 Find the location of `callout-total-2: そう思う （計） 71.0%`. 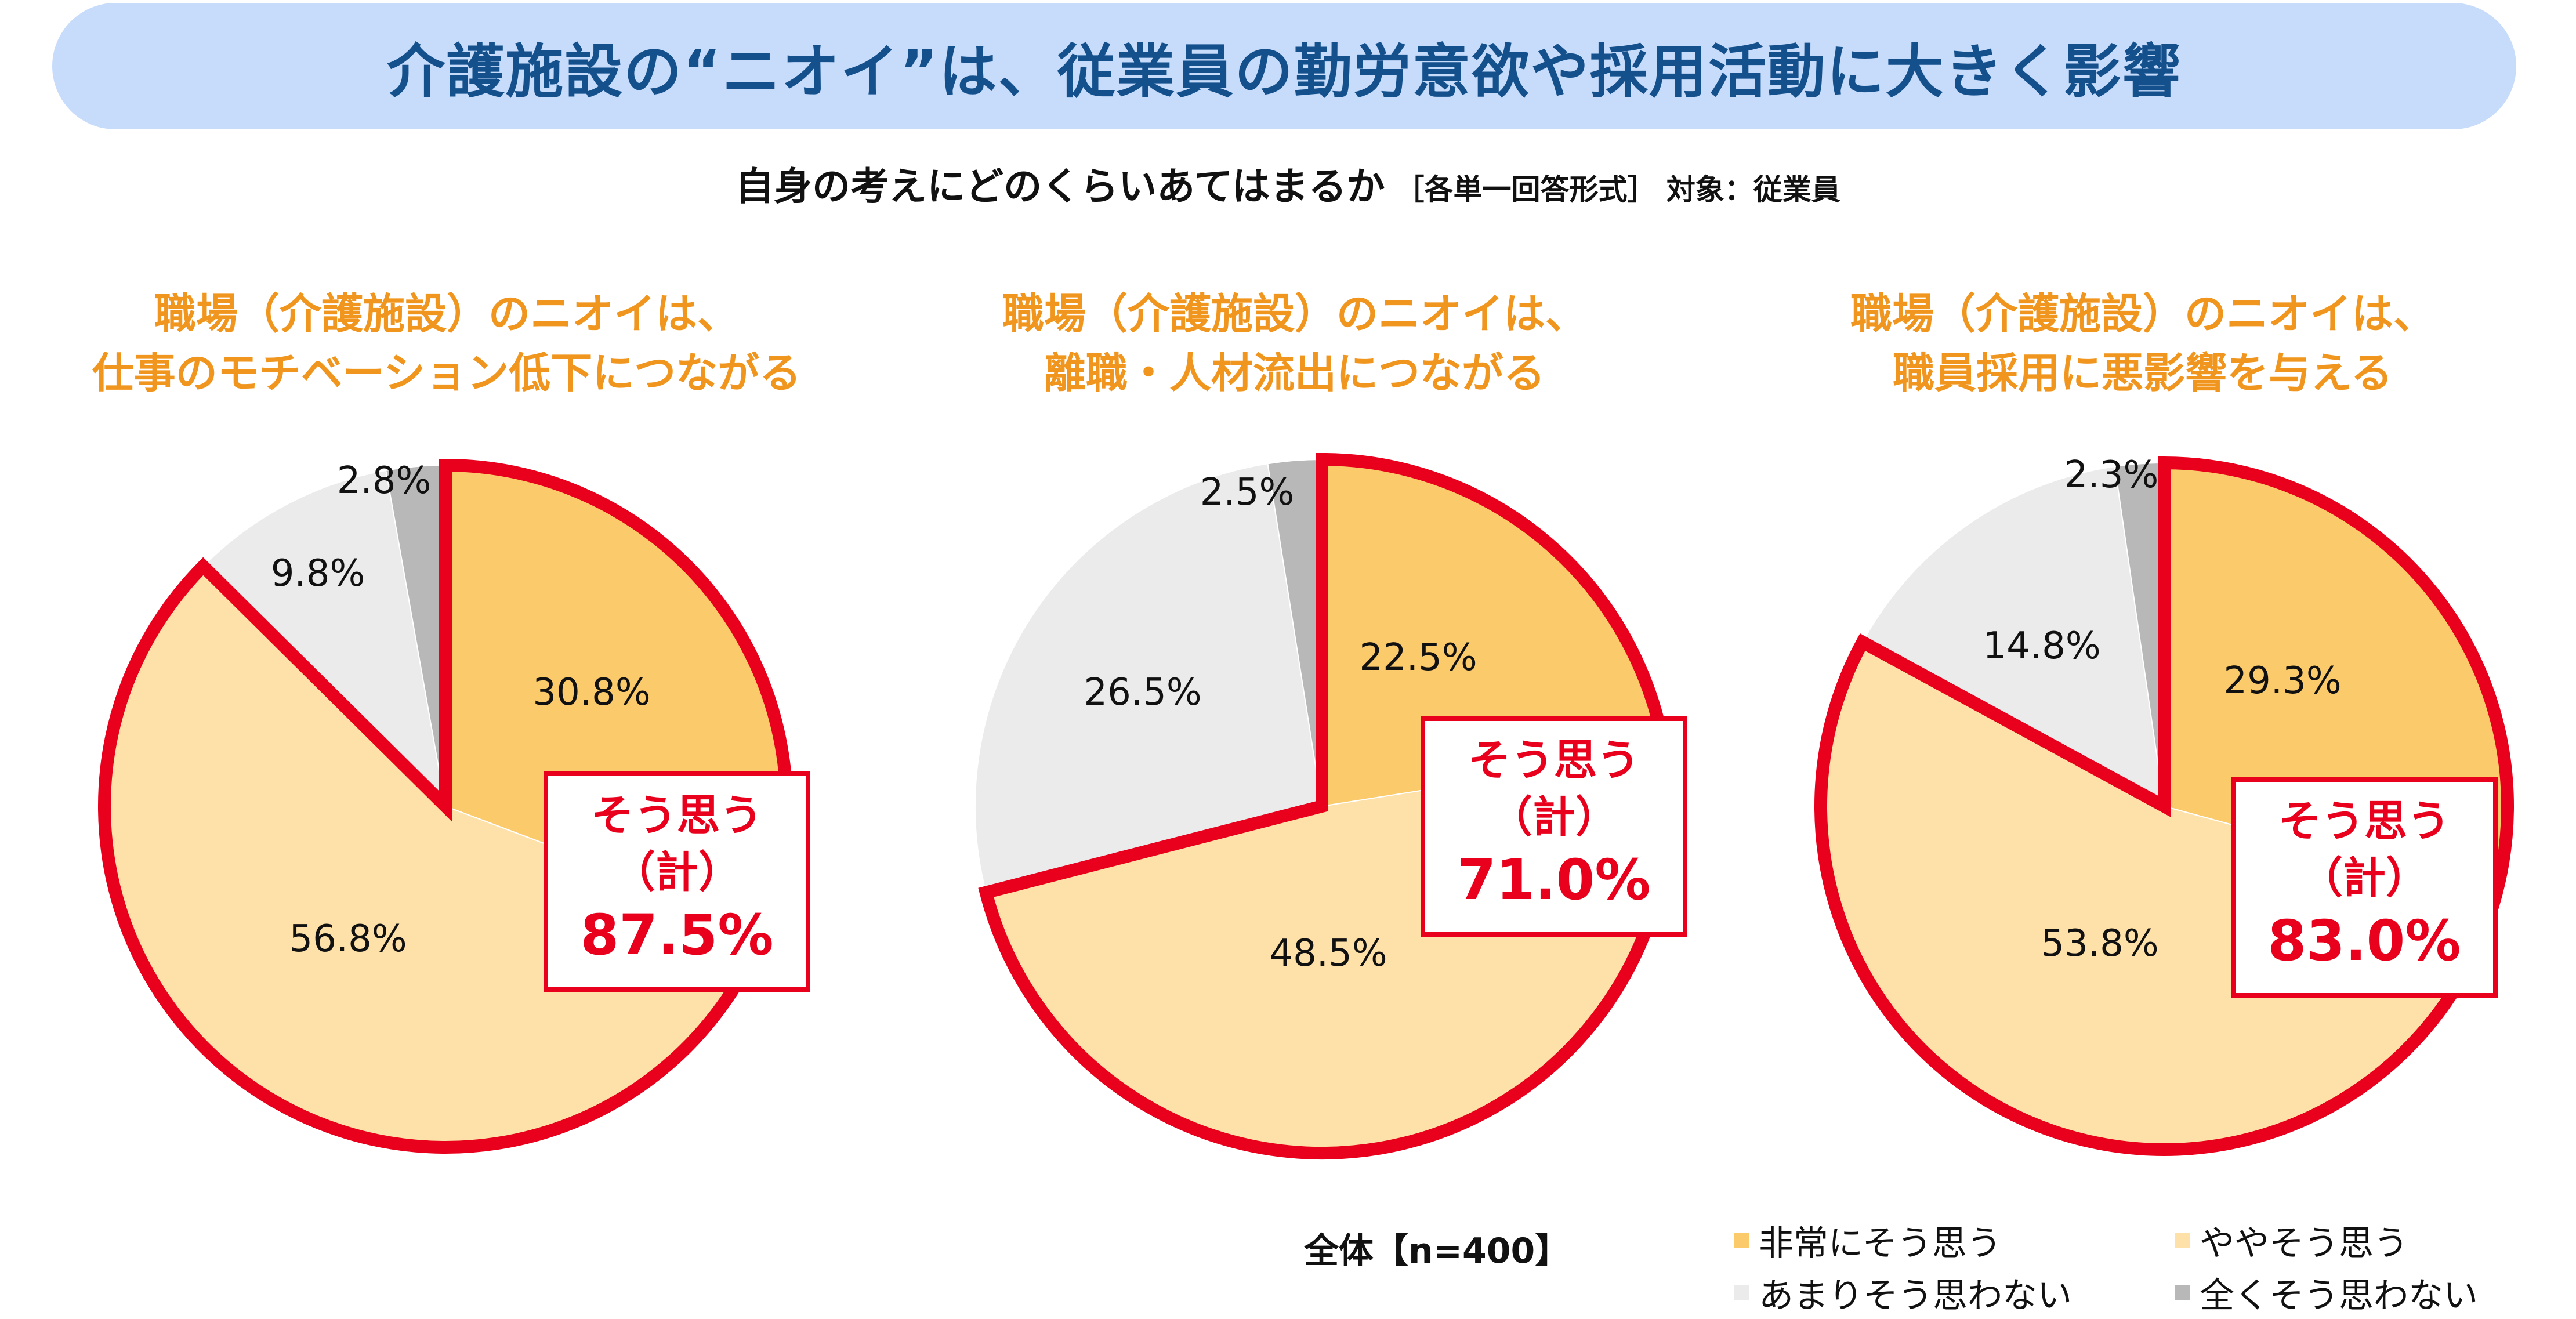

callout-total-2: そう思う （計） 71.0% is located at coordinates (1554, 826).